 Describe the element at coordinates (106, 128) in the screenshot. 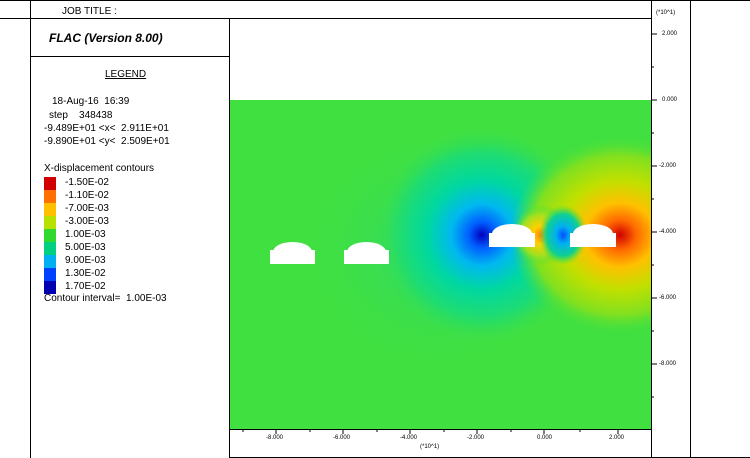

I see `x-range: -9.489E+01 <x< 2.911E+01` at that location.